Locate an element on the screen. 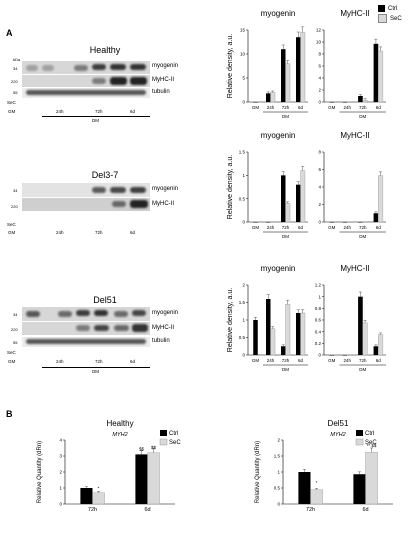 The width and height of the screenshot is (413, 550). y-tick-label: 3 is located at coordinates (60, 456).